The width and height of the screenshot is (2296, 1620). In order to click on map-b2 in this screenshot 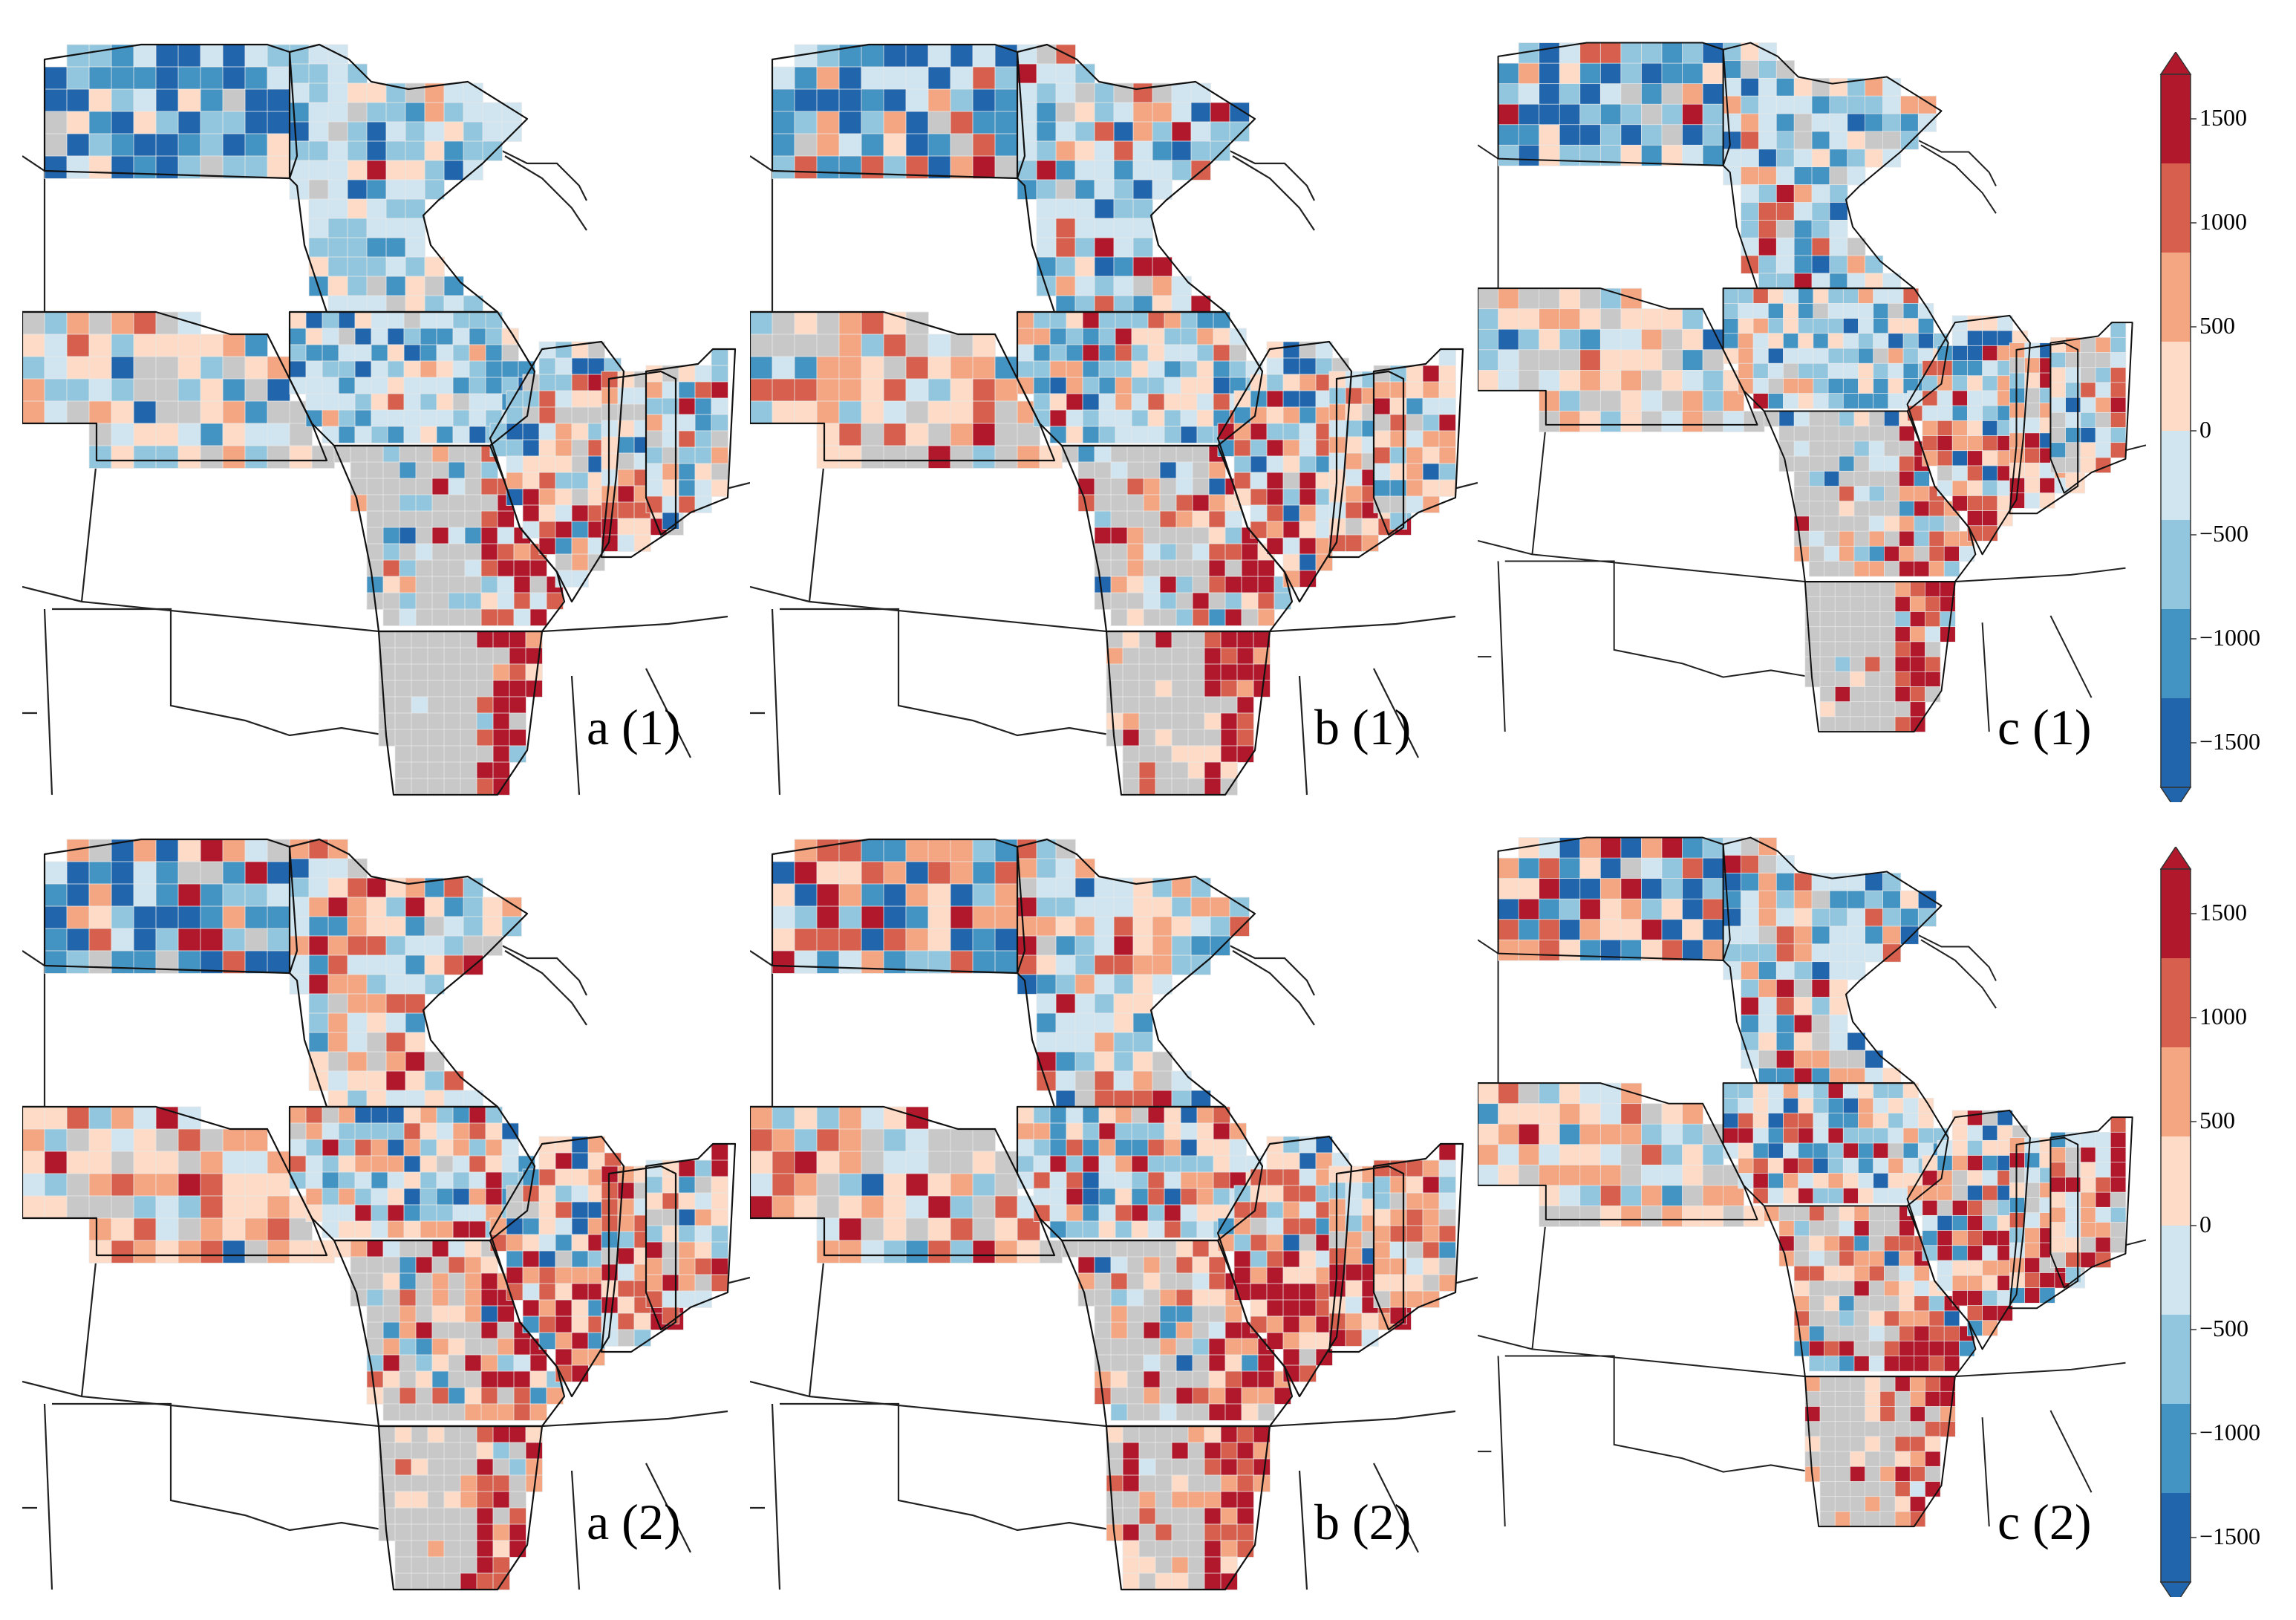, I will do `click(1114, 1214)`.